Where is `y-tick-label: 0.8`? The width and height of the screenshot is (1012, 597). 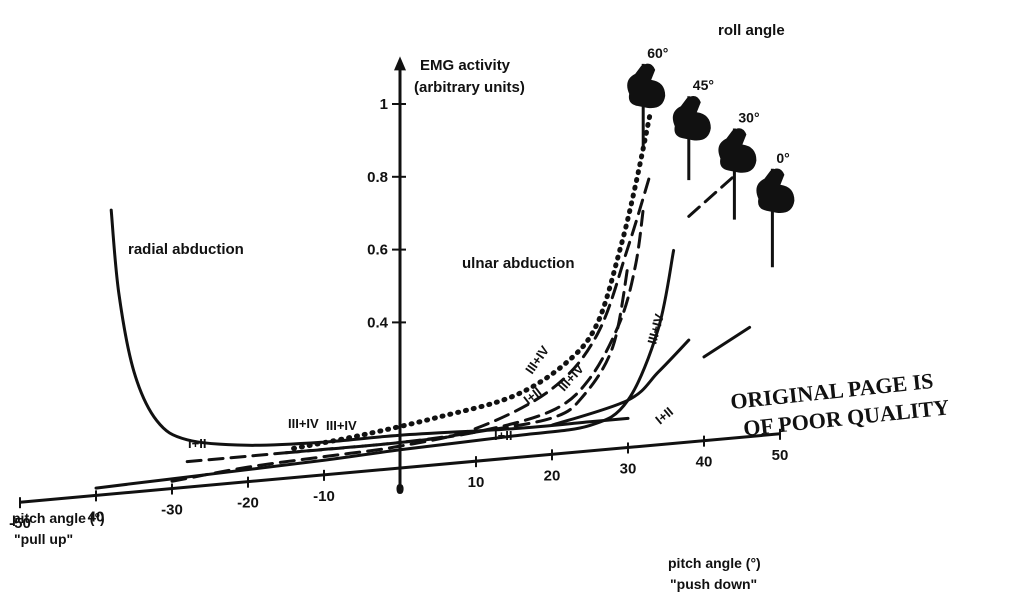 y-tick-label: 0.8 is located at coordinates (377, 177).